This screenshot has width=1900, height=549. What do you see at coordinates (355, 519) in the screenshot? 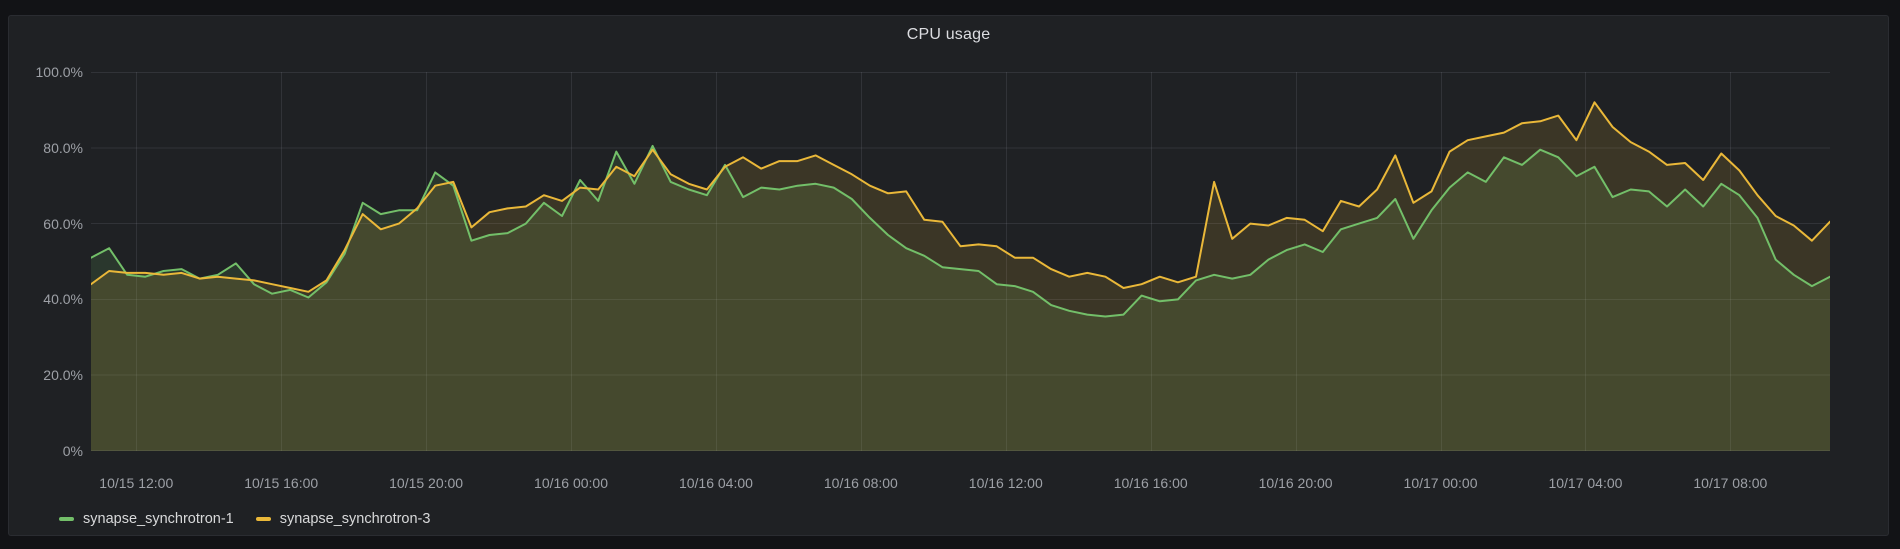
I see `legend-label: synapse_synchrotron-3` at bounding box center [355, 519].